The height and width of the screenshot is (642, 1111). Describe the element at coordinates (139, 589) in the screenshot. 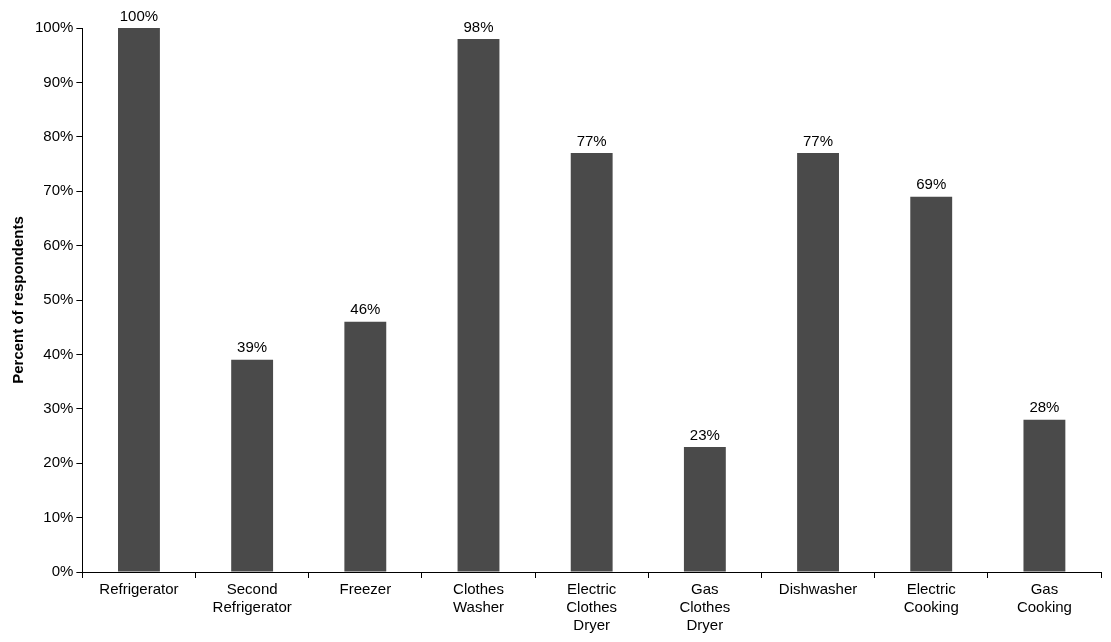

I see `x-tick-label: Refrigerator` at that location.